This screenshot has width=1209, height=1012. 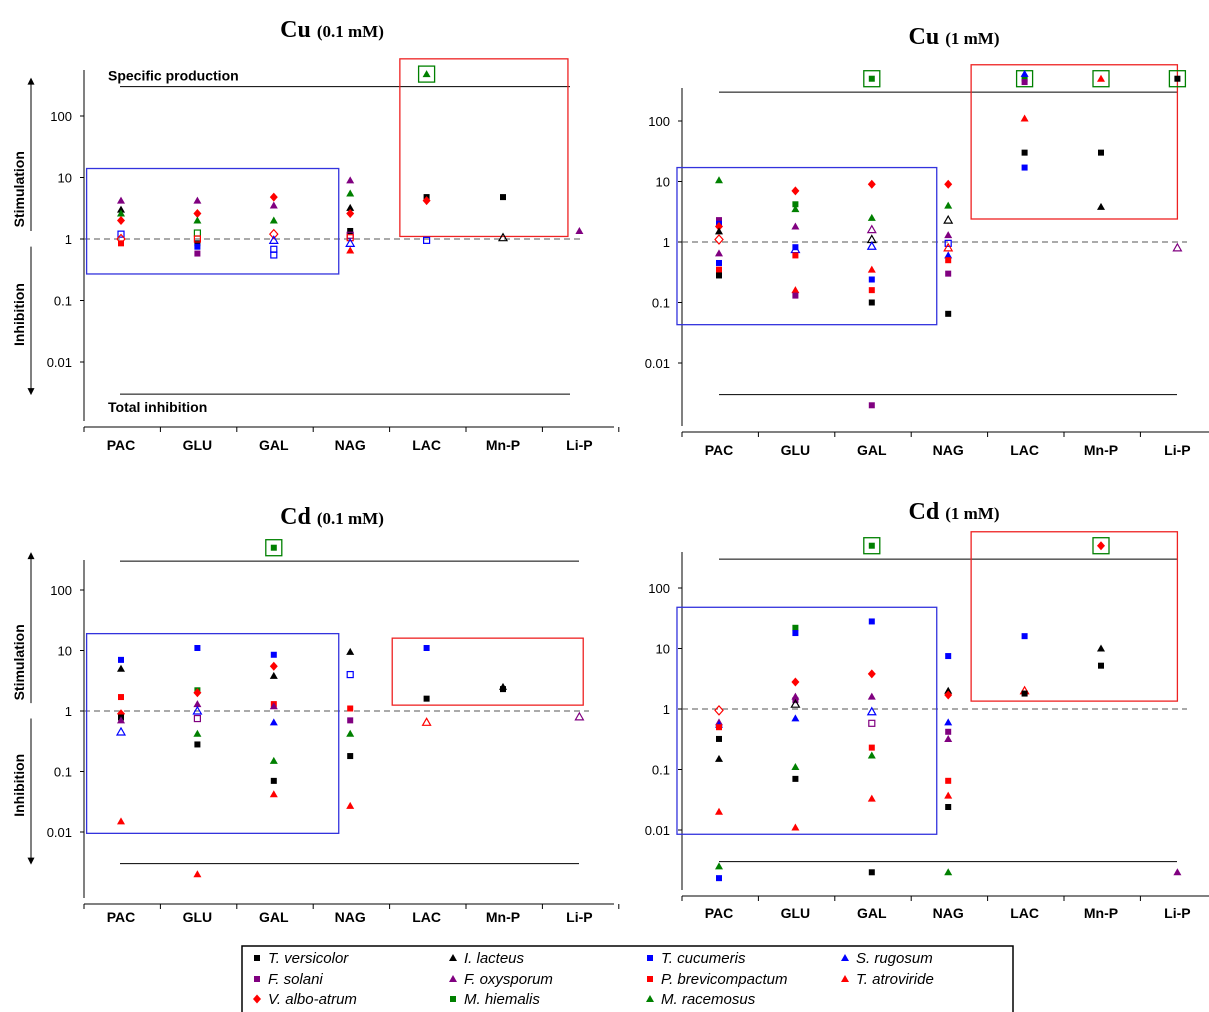 I want to click on chart-title: Cd (0.1 mM), so click(x=332, y=517).